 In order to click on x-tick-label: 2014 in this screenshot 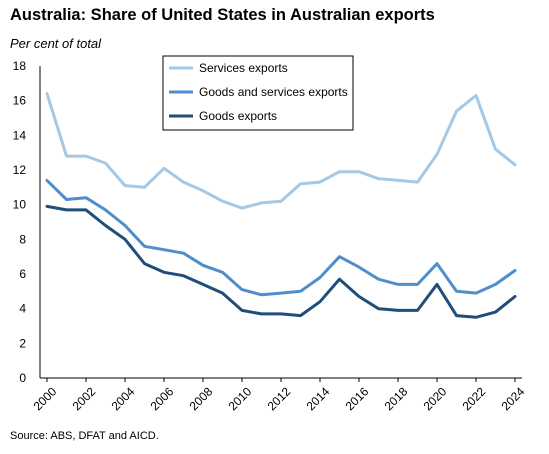, I will do `click(318, 398)`.